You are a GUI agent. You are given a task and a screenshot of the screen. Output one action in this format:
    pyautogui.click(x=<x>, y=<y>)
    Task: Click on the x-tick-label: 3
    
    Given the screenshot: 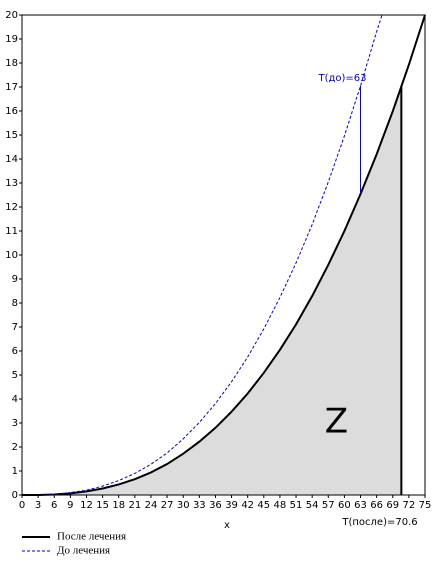 What is the action you would take?
    pyautogui.click(x=38, y=505)
    